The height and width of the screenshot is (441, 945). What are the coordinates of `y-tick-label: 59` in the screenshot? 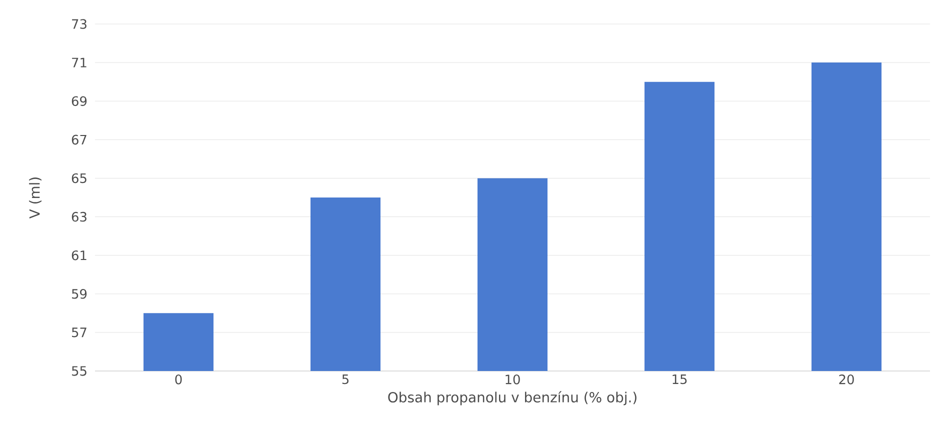 It's located at (79, 293).